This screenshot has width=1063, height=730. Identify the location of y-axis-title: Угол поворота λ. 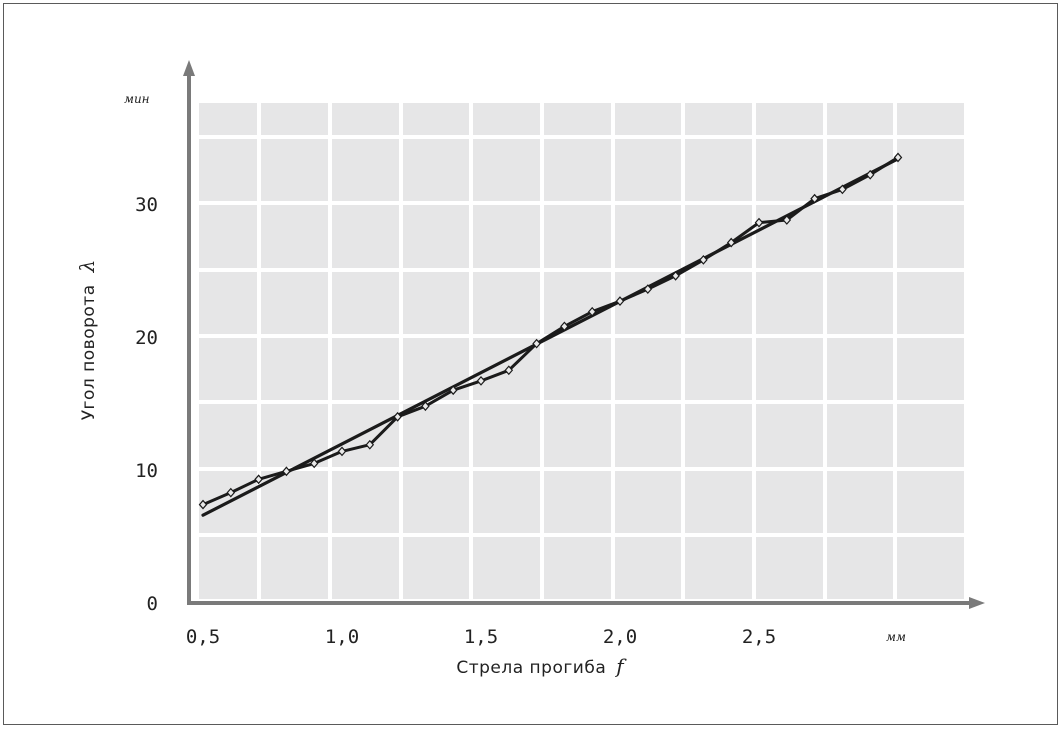
(87, 340).